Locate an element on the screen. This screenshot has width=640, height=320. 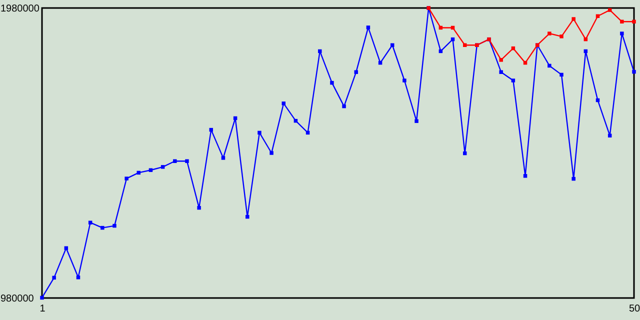
y-tick-label: 980000 is located at coordinates (17, 299).